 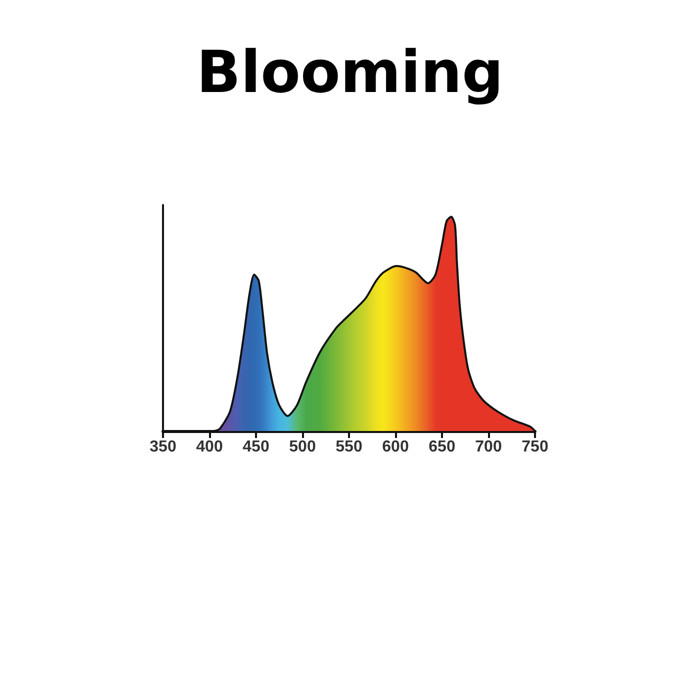 What do you see at coordinates (349, 447) in the screenshot?
I see `x-tick-label: 550` at bounding box center [349, 447].